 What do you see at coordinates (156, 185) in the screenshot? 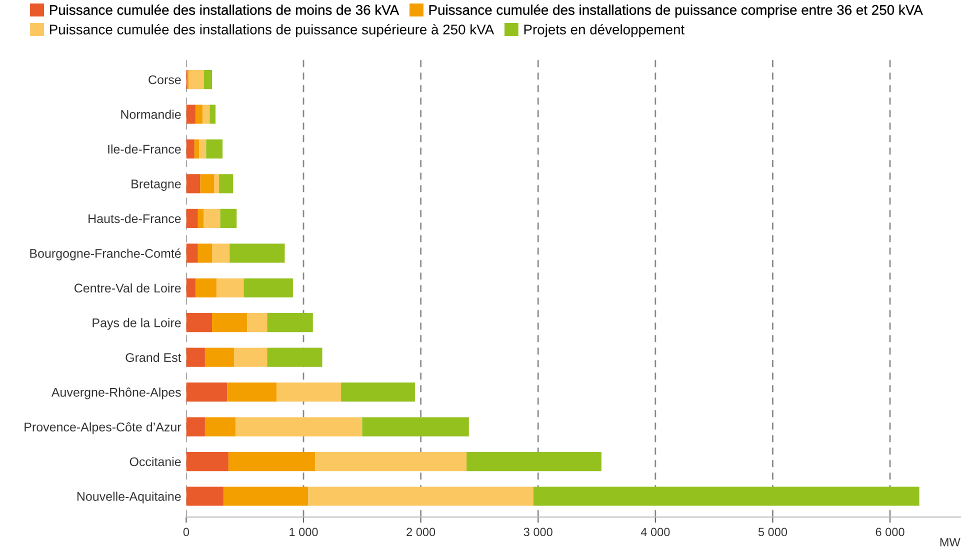
I see `y-tick-label: Bretagne` at bounding box center [156, 185].